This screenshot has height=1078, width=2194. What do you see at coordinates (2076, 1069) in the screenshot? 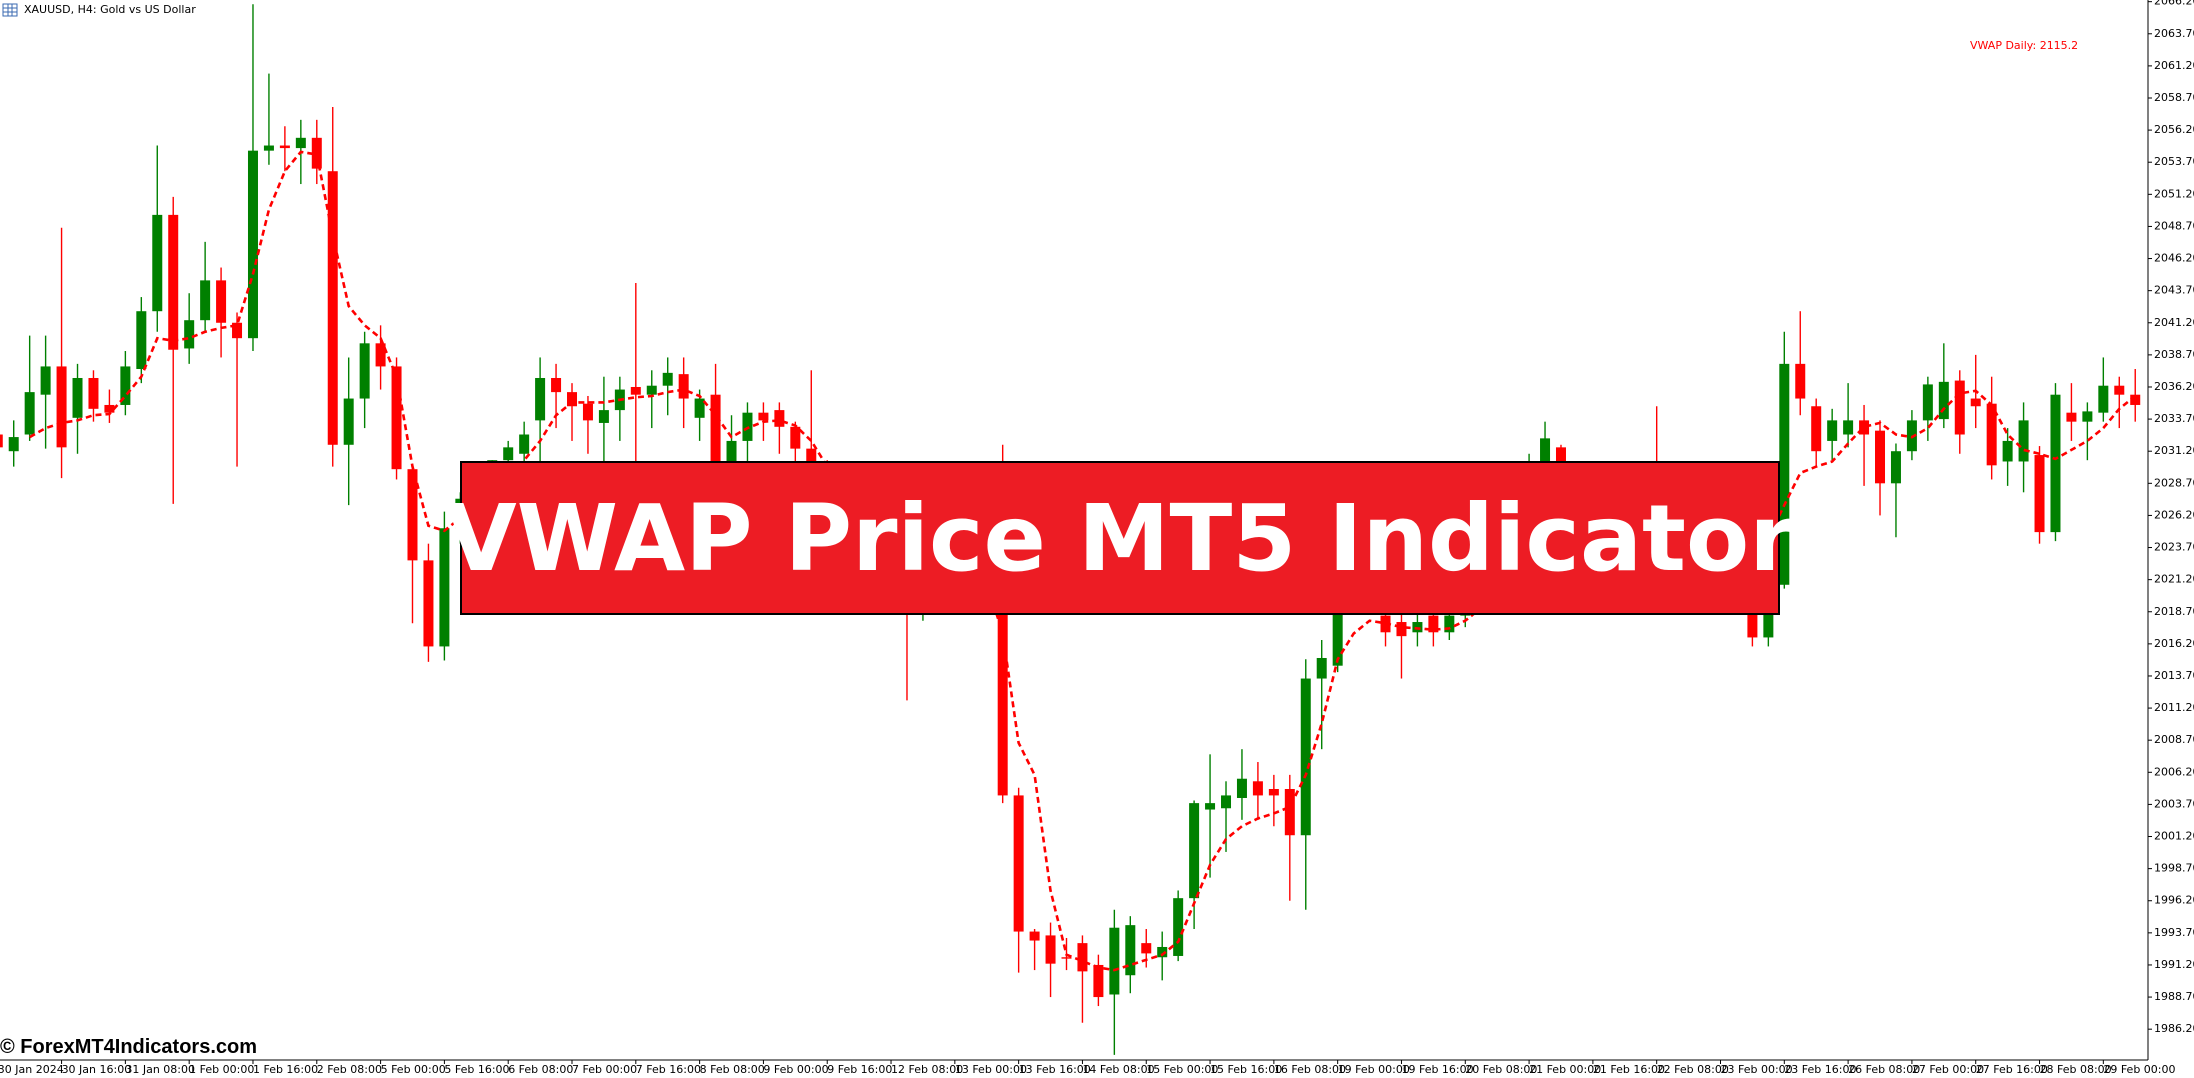
I see `x-tick-label: 28 Feb 08:00` at bounding box center [2076, 1069].